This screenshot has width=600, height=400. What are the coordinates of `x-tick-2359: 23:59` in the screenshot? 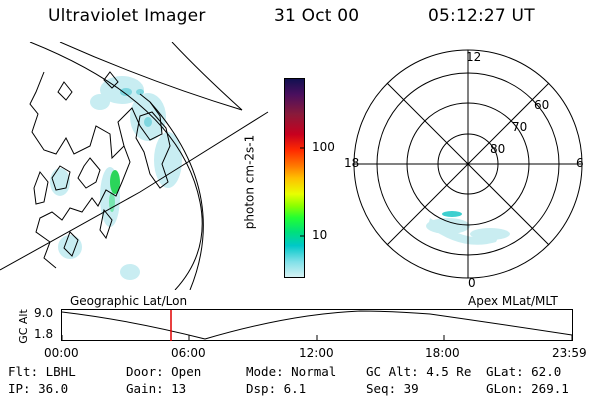 It's located at (569, 353).